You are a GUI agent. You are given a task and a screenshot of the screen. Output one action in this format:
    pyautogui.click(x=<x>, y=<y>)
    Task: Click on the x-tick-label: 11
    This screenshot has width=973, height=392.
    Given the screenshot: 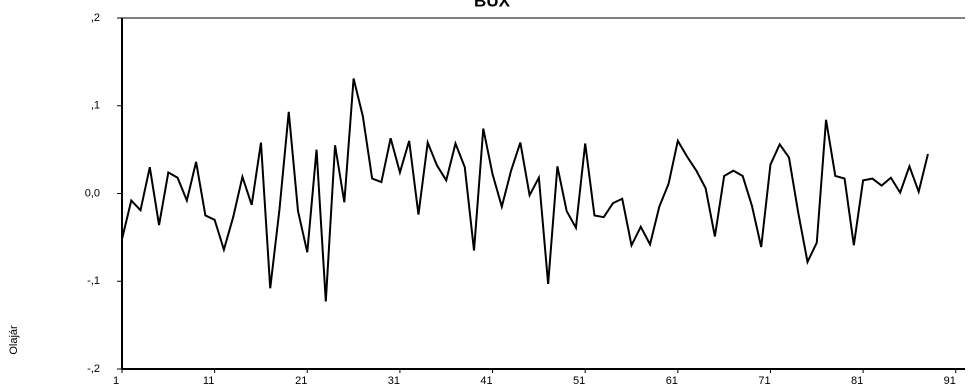 What is the action you would take?
    pyautogui.click(x=208, y=381)
    